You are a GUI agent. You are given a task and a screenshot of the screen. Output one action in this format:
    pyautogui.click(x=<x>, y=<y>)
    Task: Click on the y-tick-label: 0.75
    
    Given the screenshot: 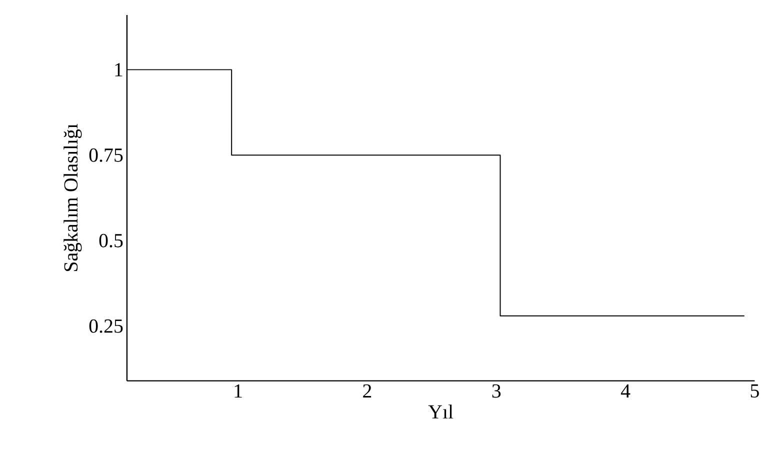 What is the action you would take?
    pyautogui.click(x=106, y=155)
    